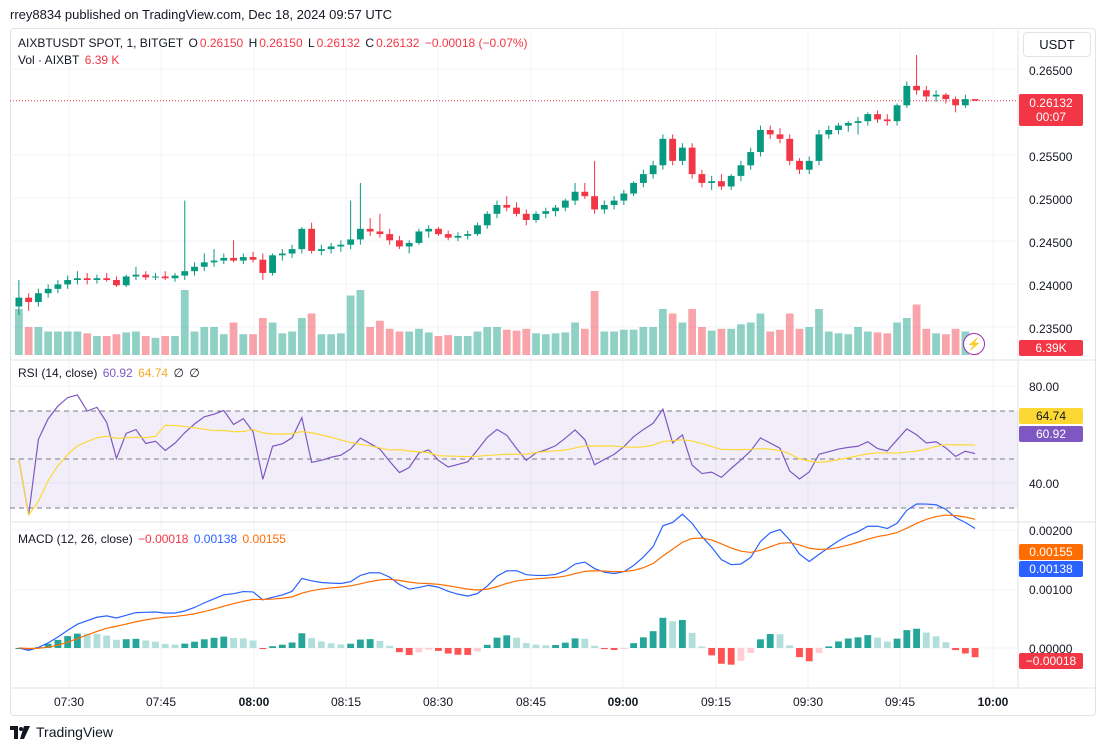 This screenshot has width=1106, height=750. I want to click on footer-brand: TradingView, so click(61, 732).